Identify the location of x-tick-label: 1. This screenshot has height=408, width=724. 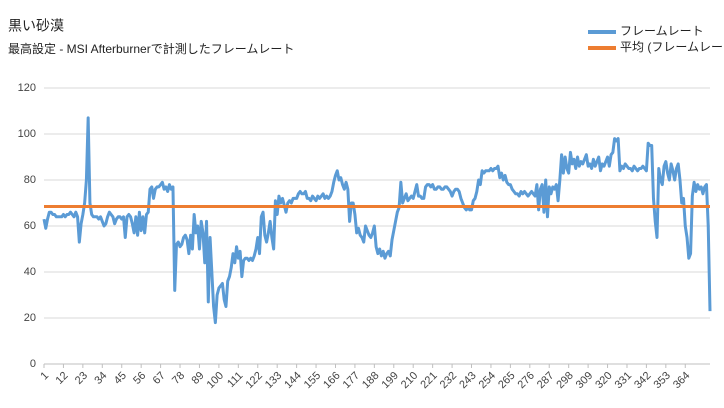
(44, 376).